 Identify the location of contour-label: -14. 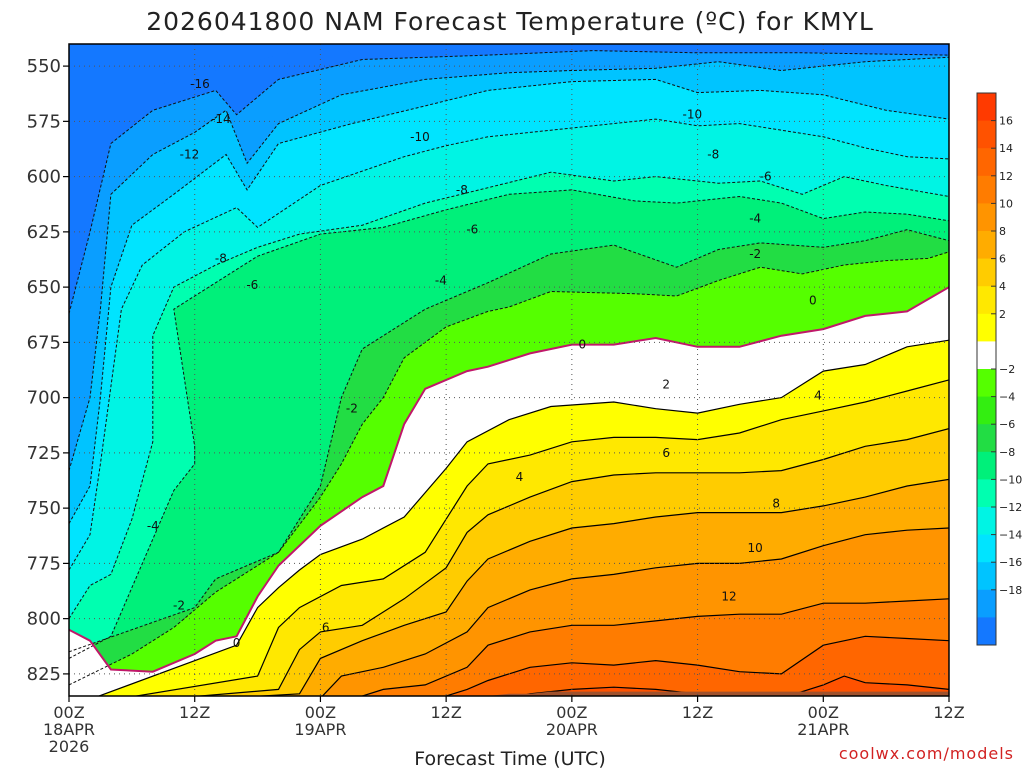
(221, 119).